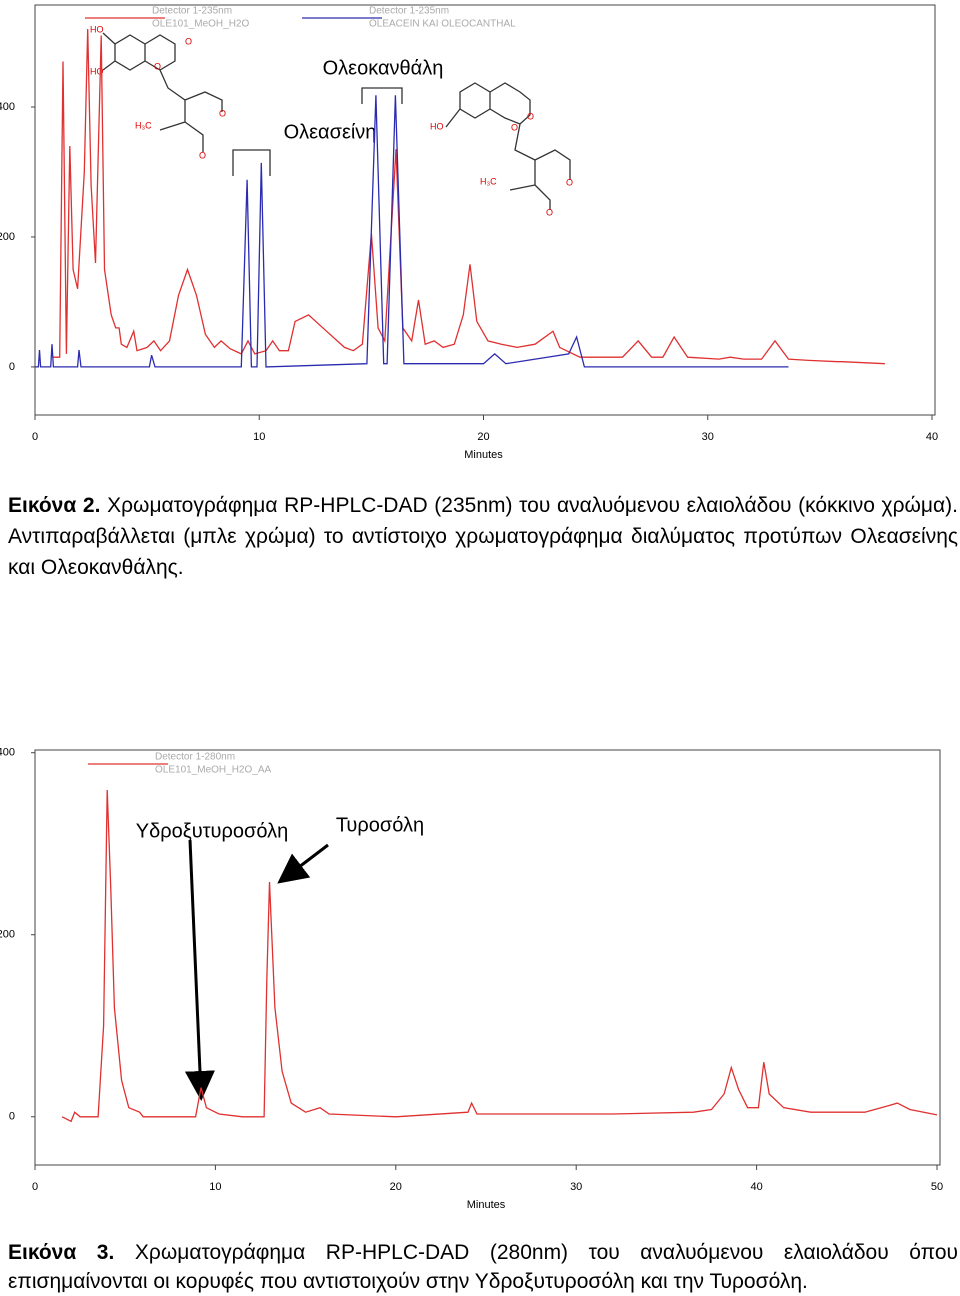 This screenshot has width=960, height=1296. I want to click on legend-label: OLE101_MeOH_H2O_AA, so click(213, 770).